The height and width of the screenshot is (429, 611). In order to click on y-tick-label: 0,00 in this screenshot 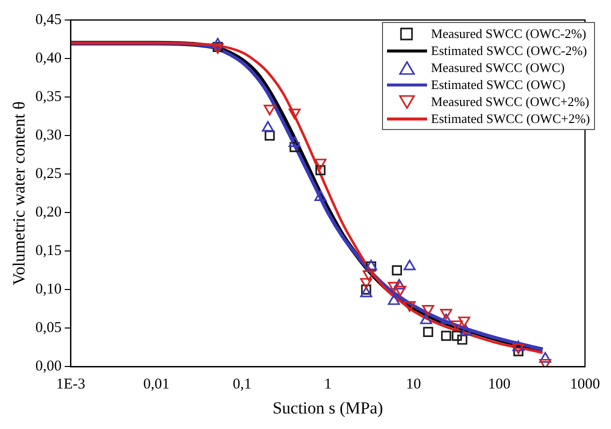, I will do `click(48, 366)`.